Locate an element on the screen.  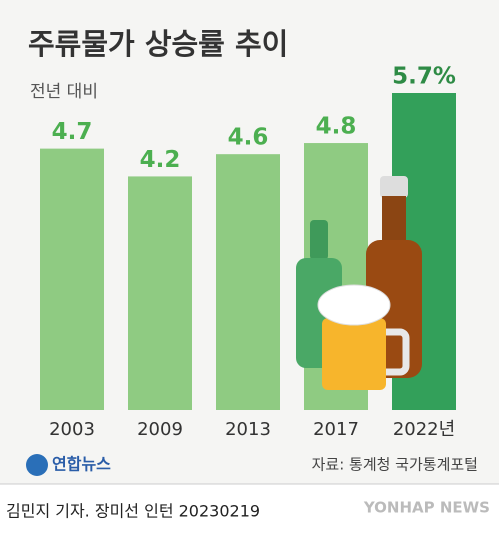
x-tick-label: 2017 is located at coordinates (336, 429).